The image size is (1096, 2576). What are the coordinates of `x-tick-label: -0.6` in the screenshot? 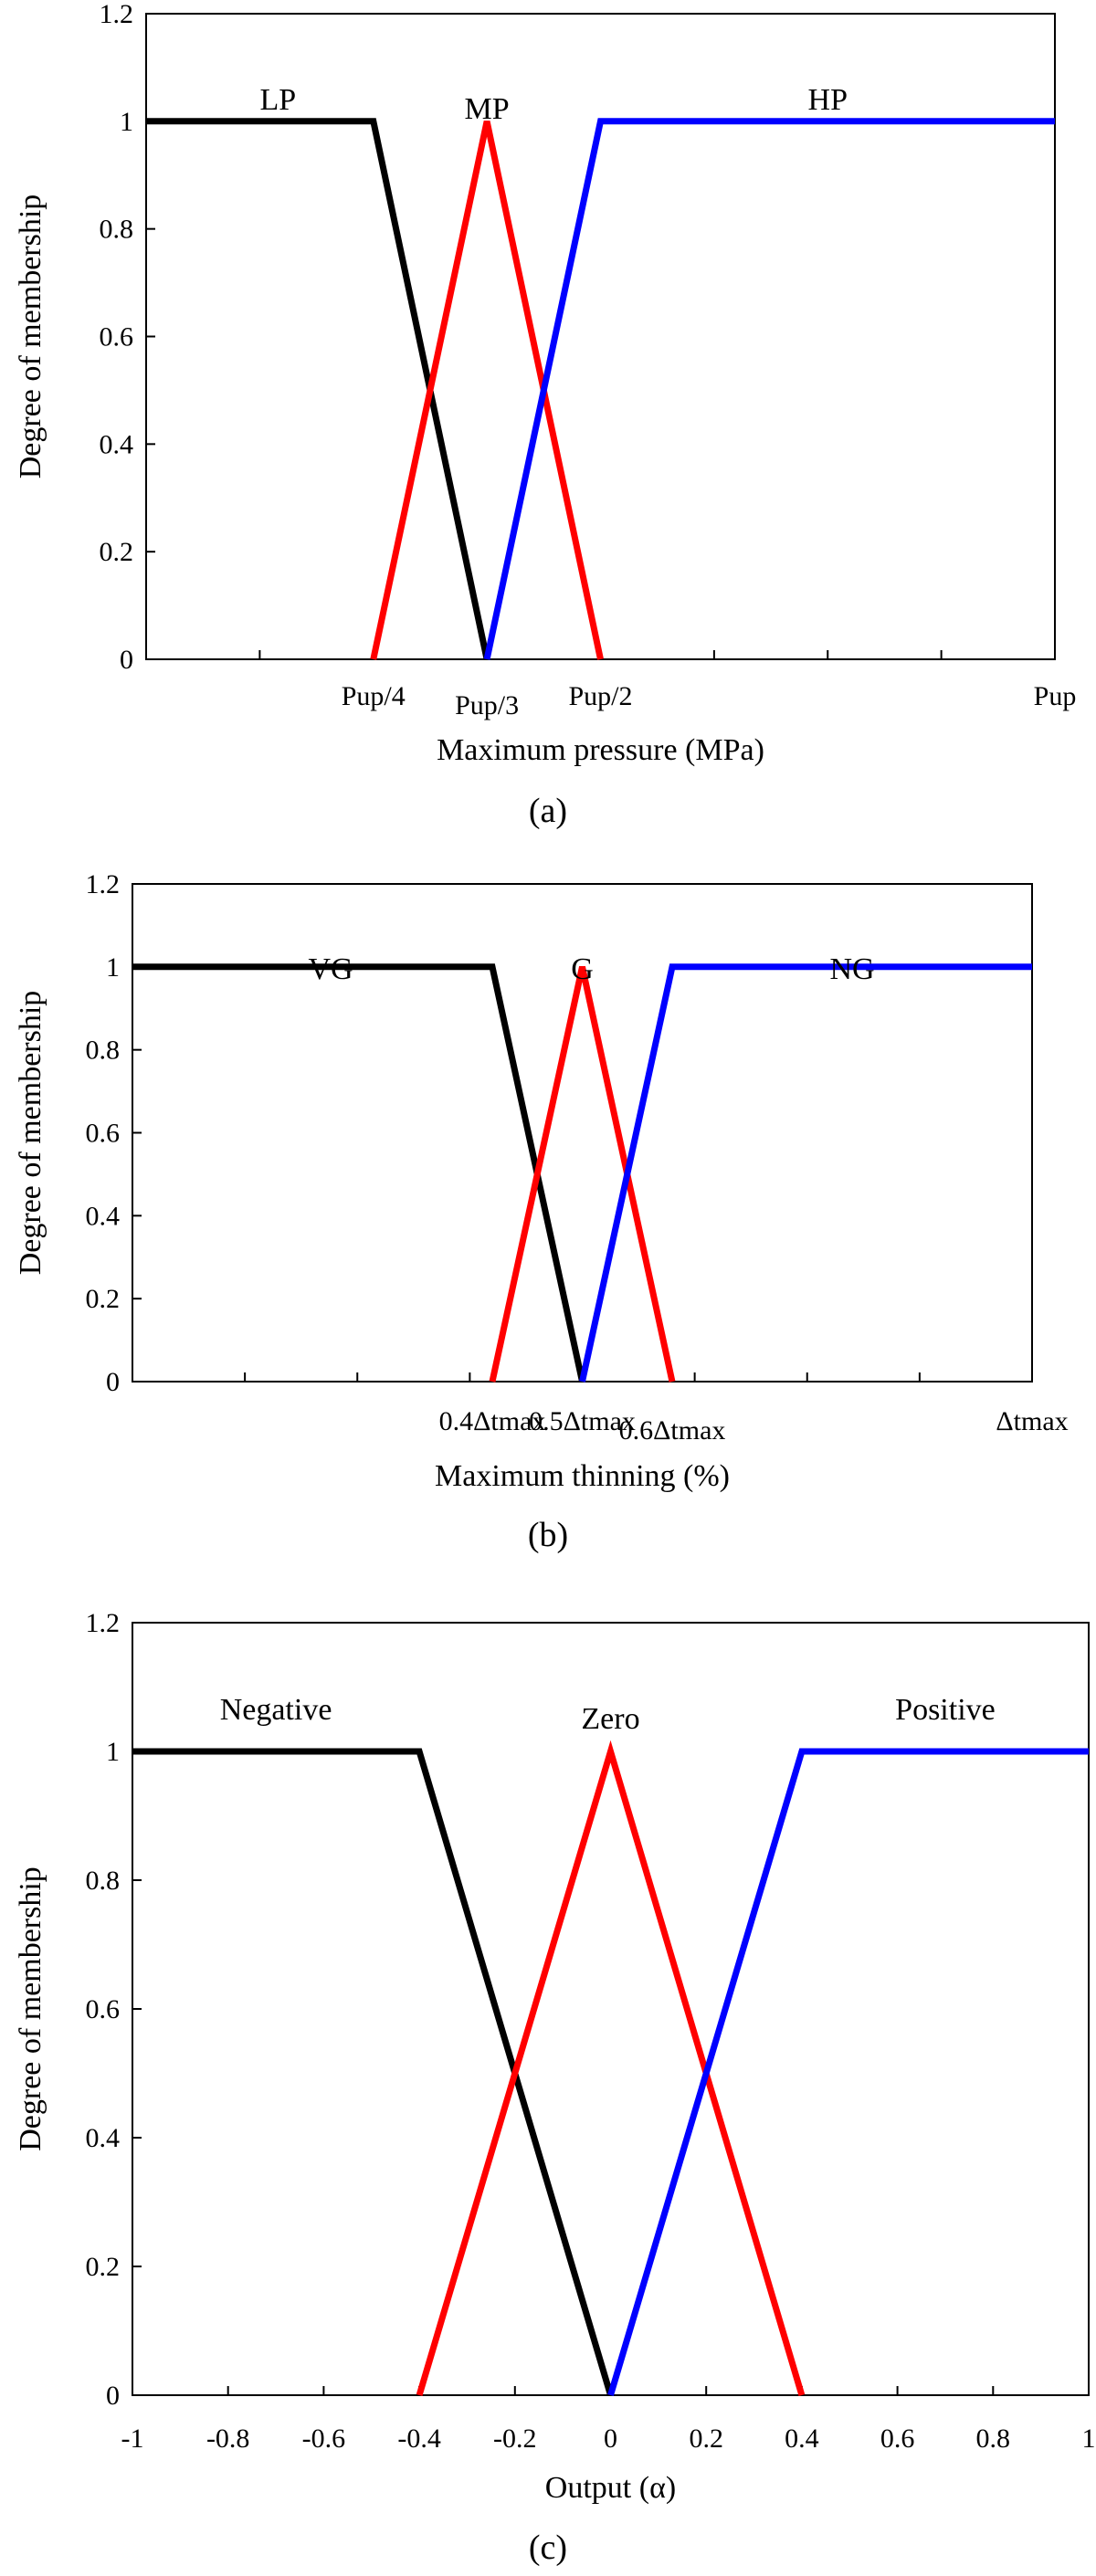 It's located at (324, 2439).